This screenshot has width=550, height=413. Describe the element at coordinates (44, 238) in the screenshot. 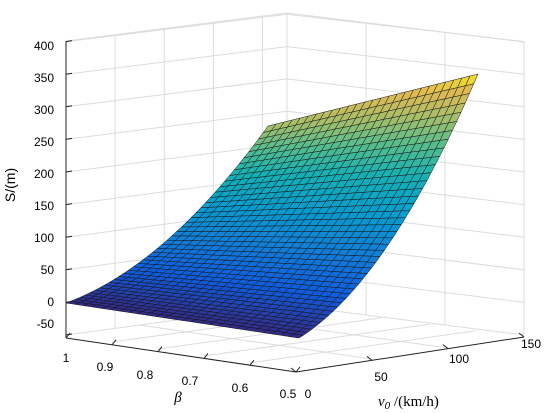

I see `z-tick-label: 100` at that location.